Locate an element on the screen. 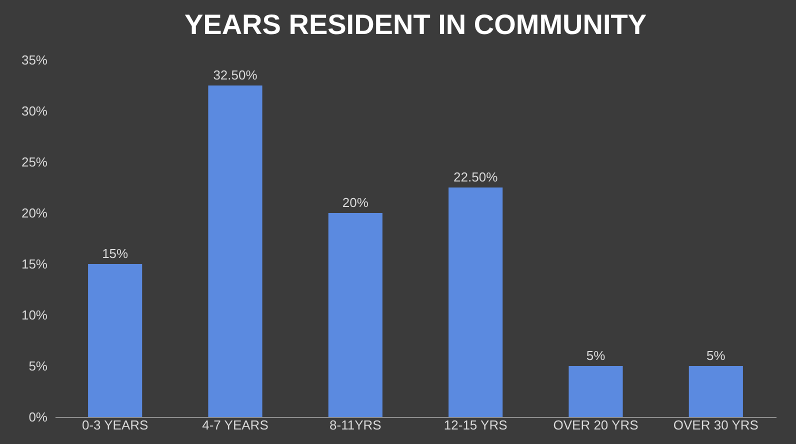 The width and height of the screenshot is (796, 444). data-label: 32.50% is located at coordinates (235, 75).